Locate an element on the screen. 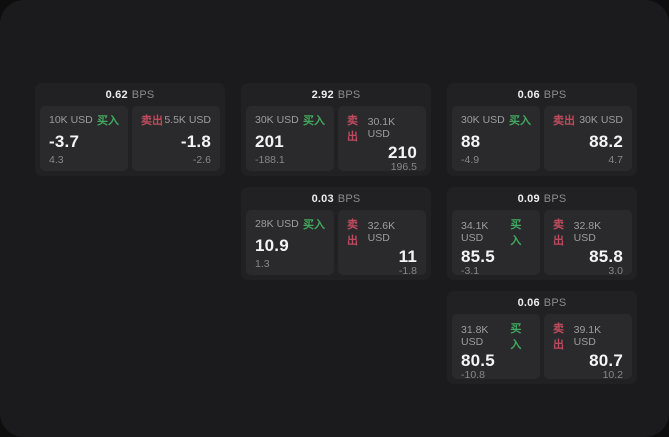 The width and height of the screenshot is (669, 437). buy-size-label: 34.1K USD is located at coordinates (475, 232).